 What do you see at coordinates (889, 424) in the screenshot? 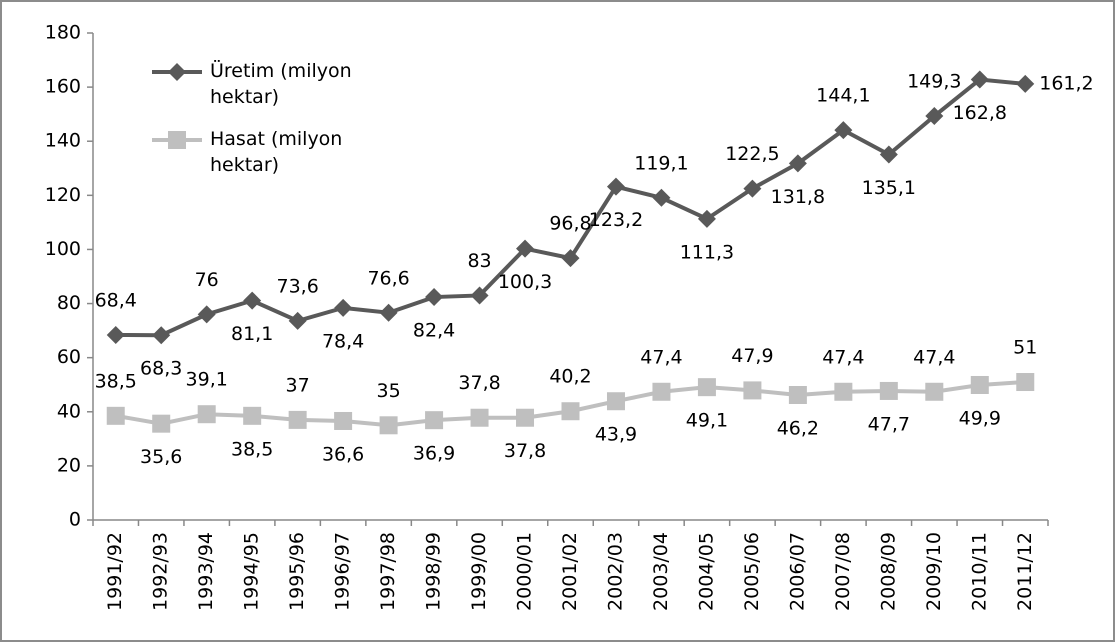
I see `data-label: 47,7` at bounding box center [889, 424].